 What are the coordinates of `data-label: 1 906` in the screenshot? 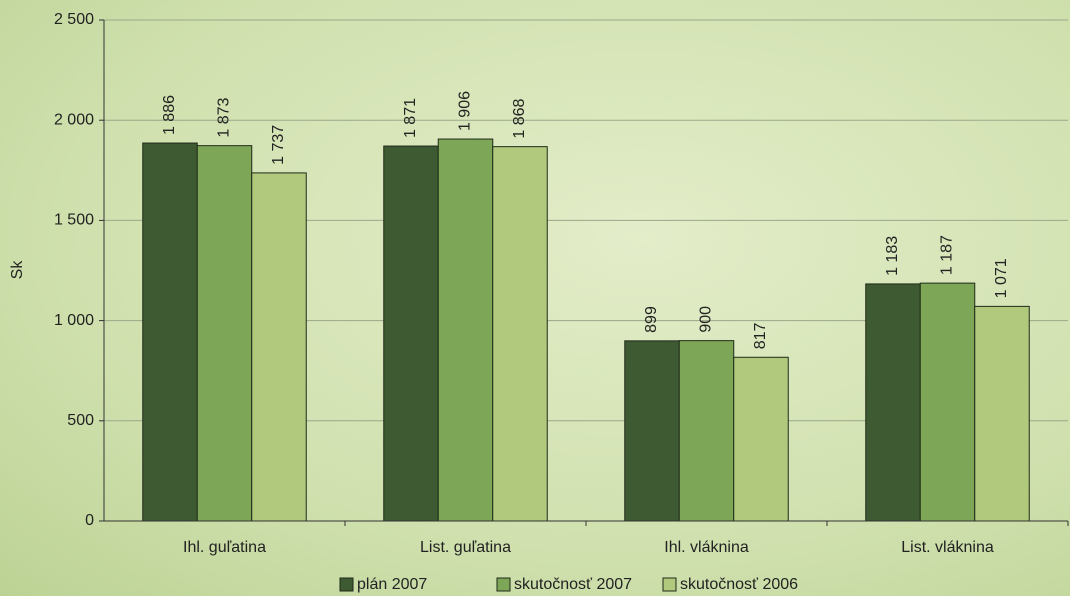 It's located at (465, 111).